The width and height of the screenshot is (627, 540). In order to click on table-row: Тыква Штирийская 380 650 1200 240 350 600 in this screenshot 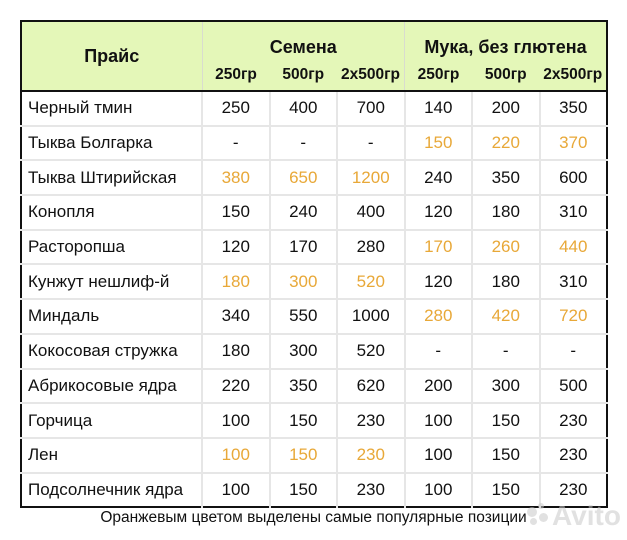, I will do `click(314, 178)`.